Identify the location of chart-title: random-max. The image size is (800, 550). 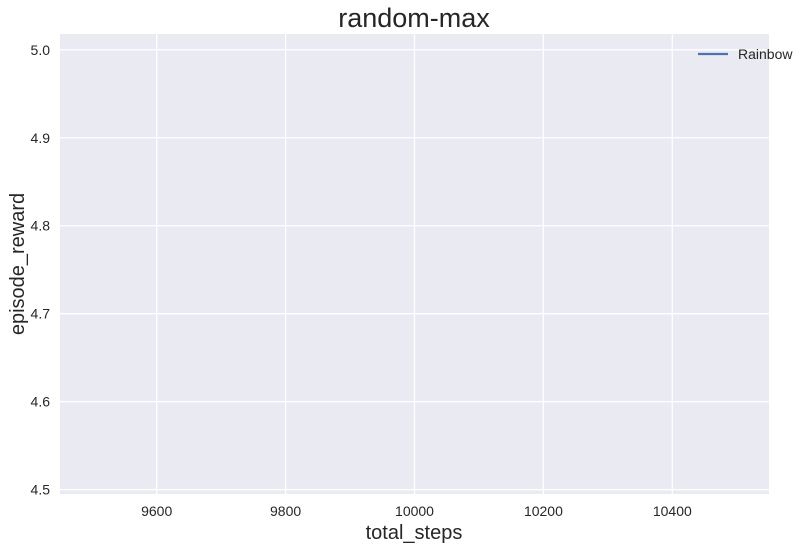
(414, 18).